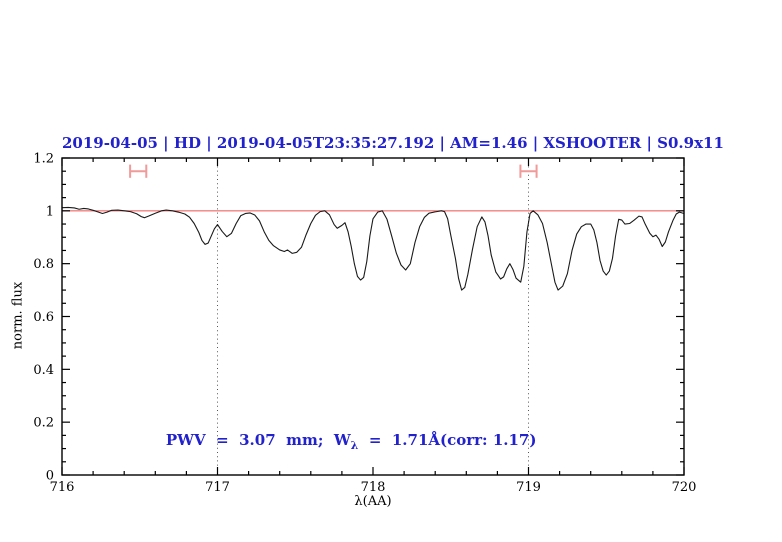 This screenshot has height=542, width=782. I want to click on y-tick-label: 1.2, so click(43, 159).